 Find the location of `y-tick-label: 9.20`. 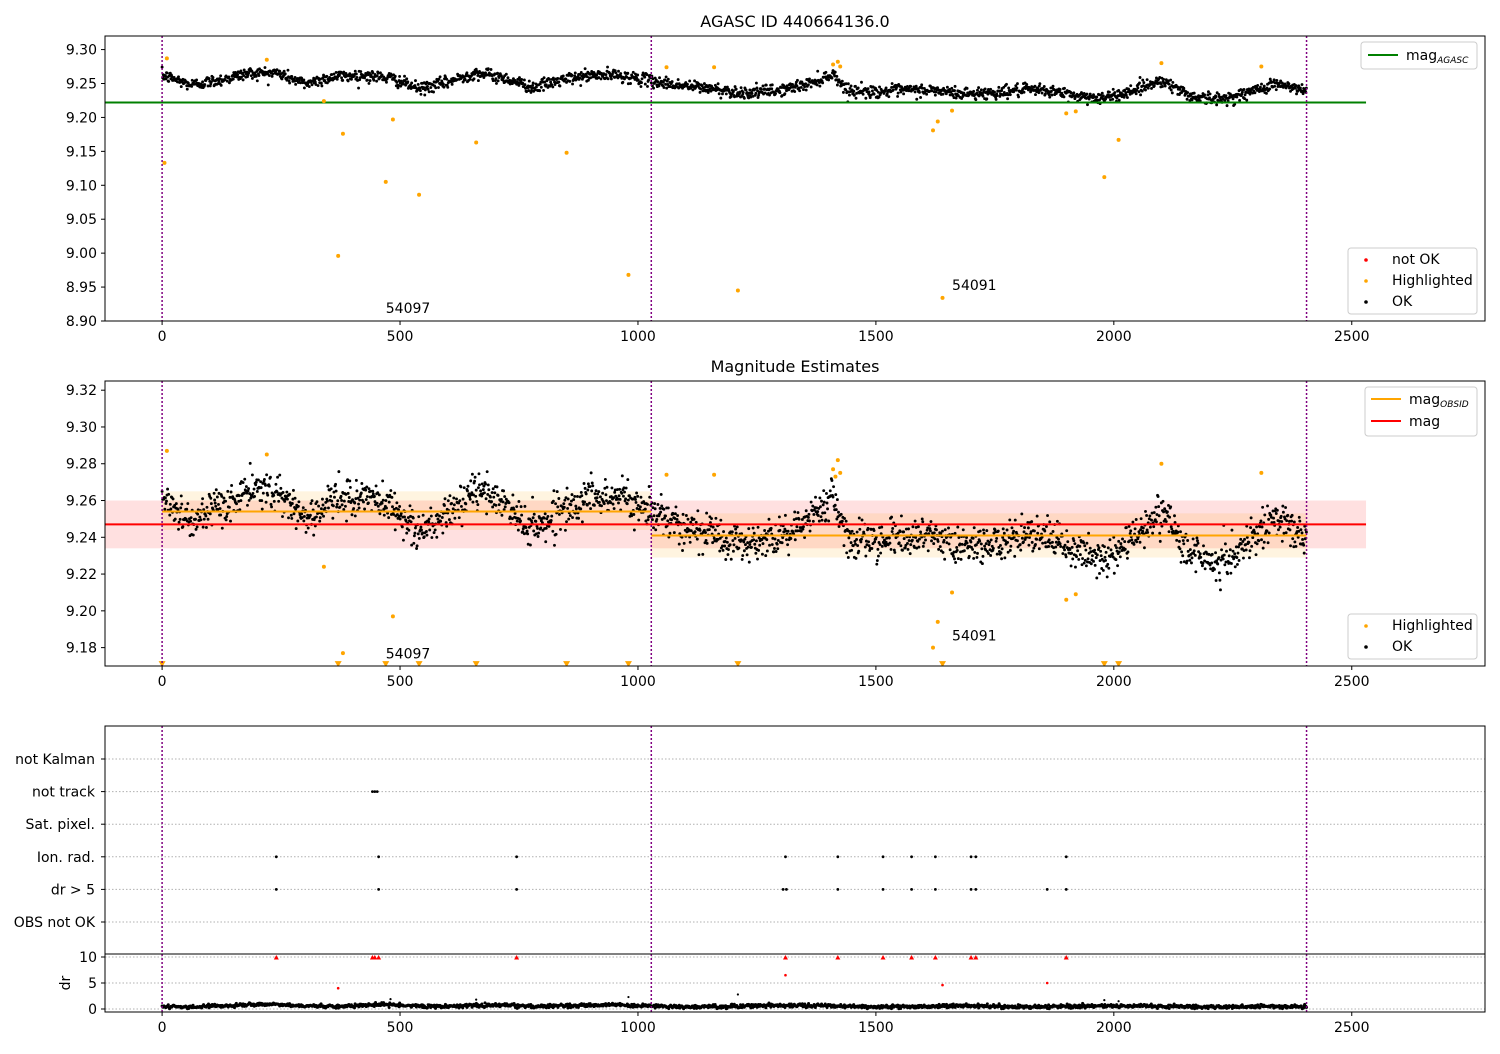

y-tick-label: 9.20 is located at coordinates (81, 118).